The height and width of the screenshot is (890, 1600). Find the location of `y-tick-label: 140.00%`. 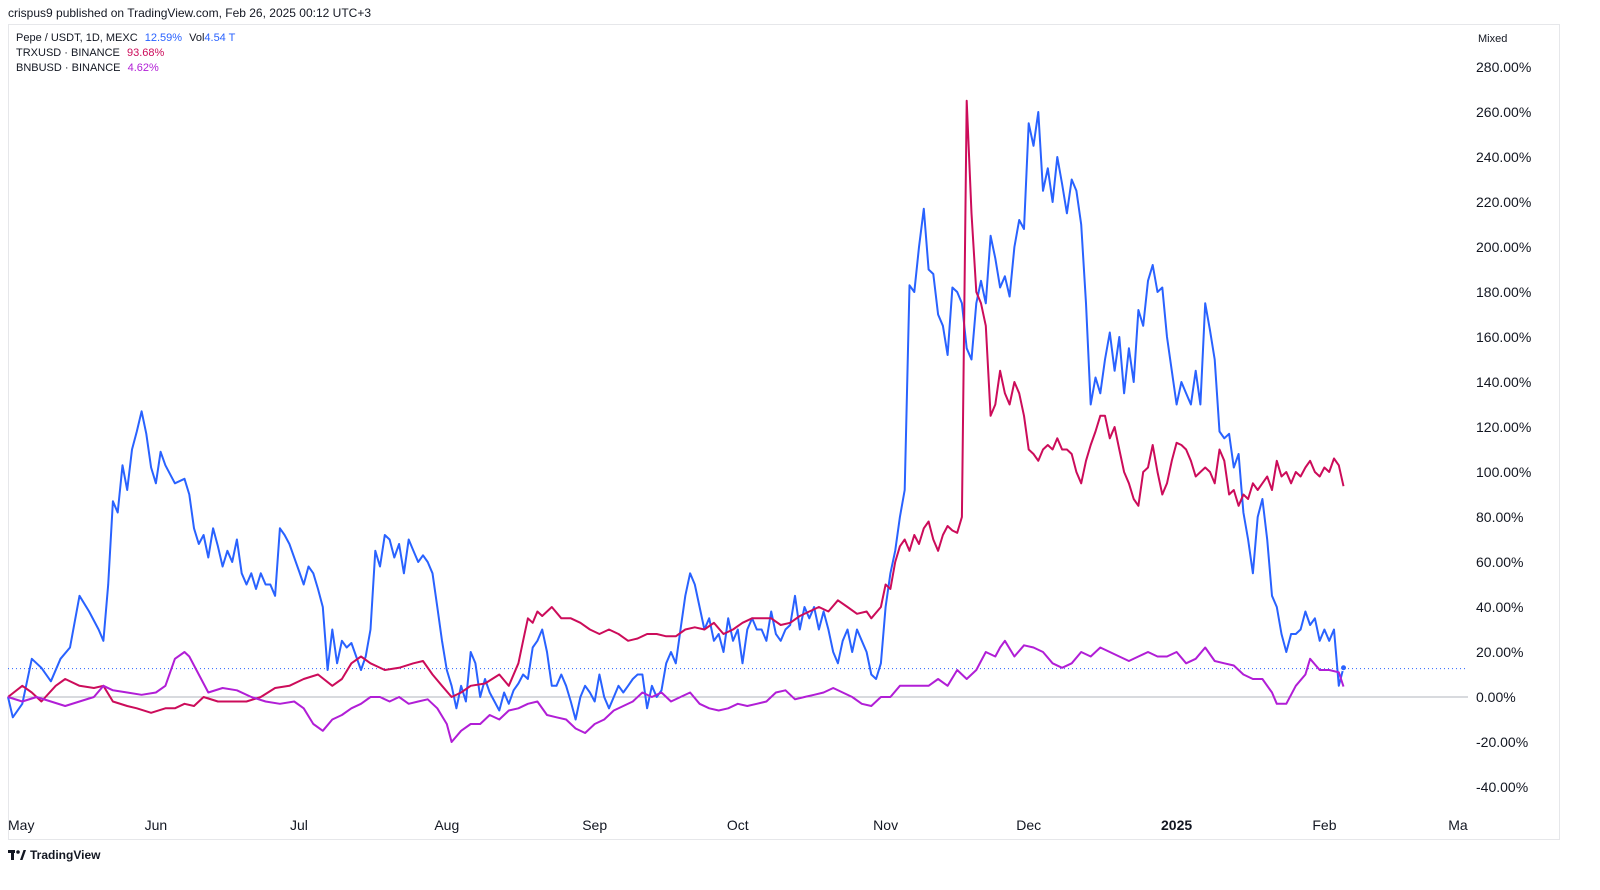

y-tick-label: 140.00% is located at coordinates (1503, 382).